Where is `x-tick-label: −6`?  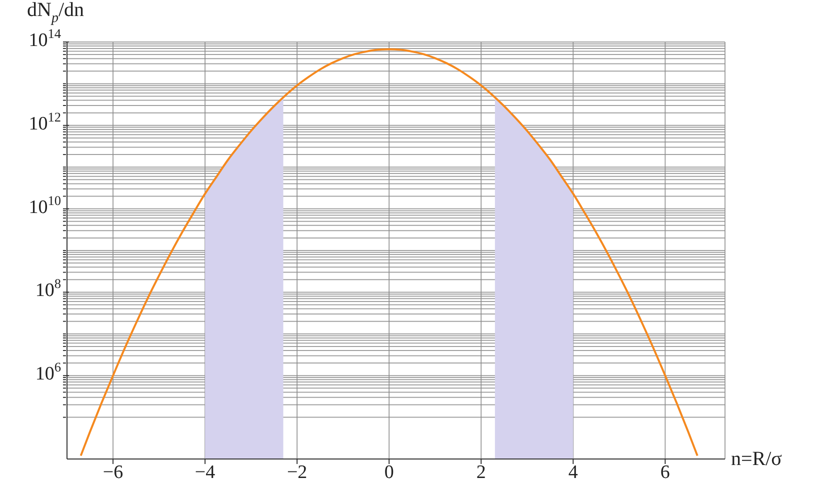 x-tick-label: −6 is located at coordinates (113, 472).